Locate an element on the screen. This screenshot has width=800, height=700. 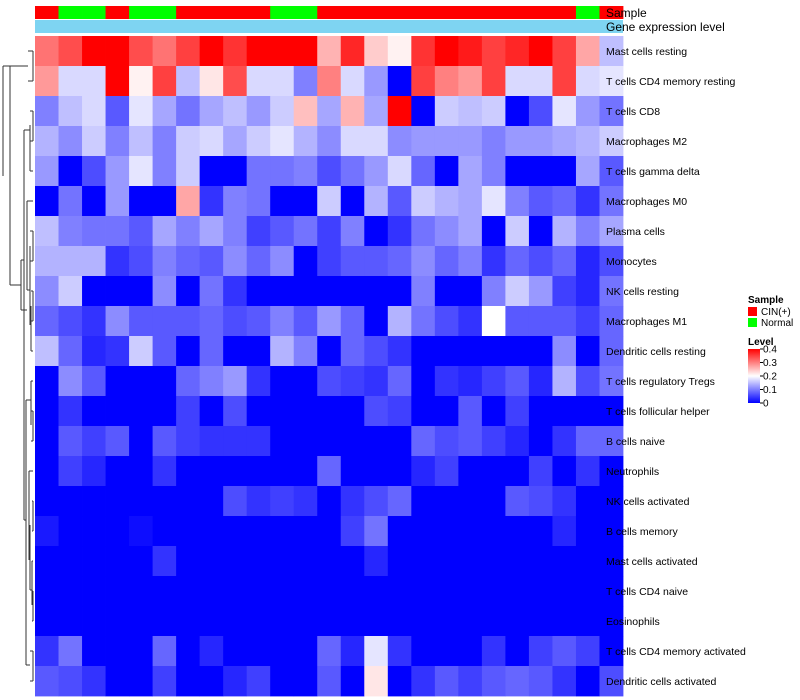
legend-level-tick-label: 0.1 is located at coordinates (770, 390).